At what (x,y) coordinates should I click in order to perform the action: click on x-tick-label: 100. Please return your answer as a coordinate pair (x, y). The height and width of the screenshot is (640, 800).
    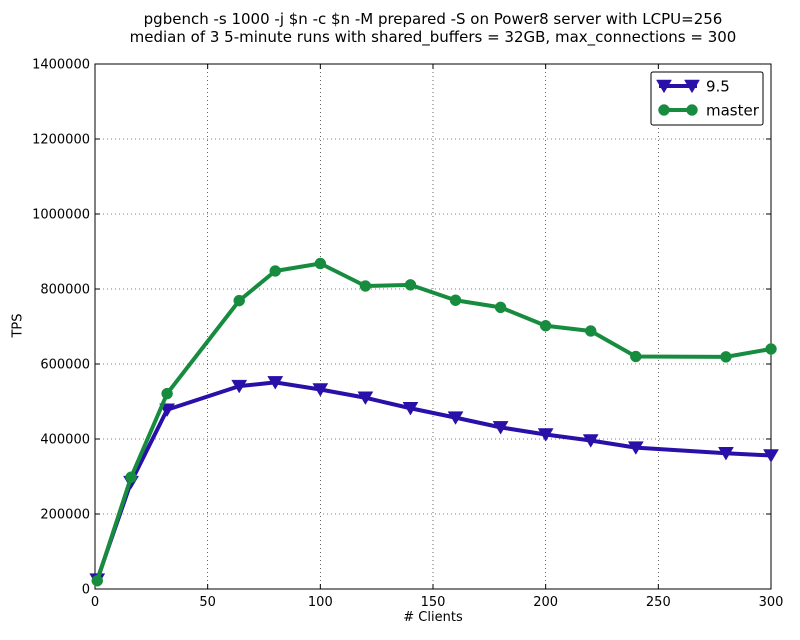
    Looking at the image, I should click on (320, 602).